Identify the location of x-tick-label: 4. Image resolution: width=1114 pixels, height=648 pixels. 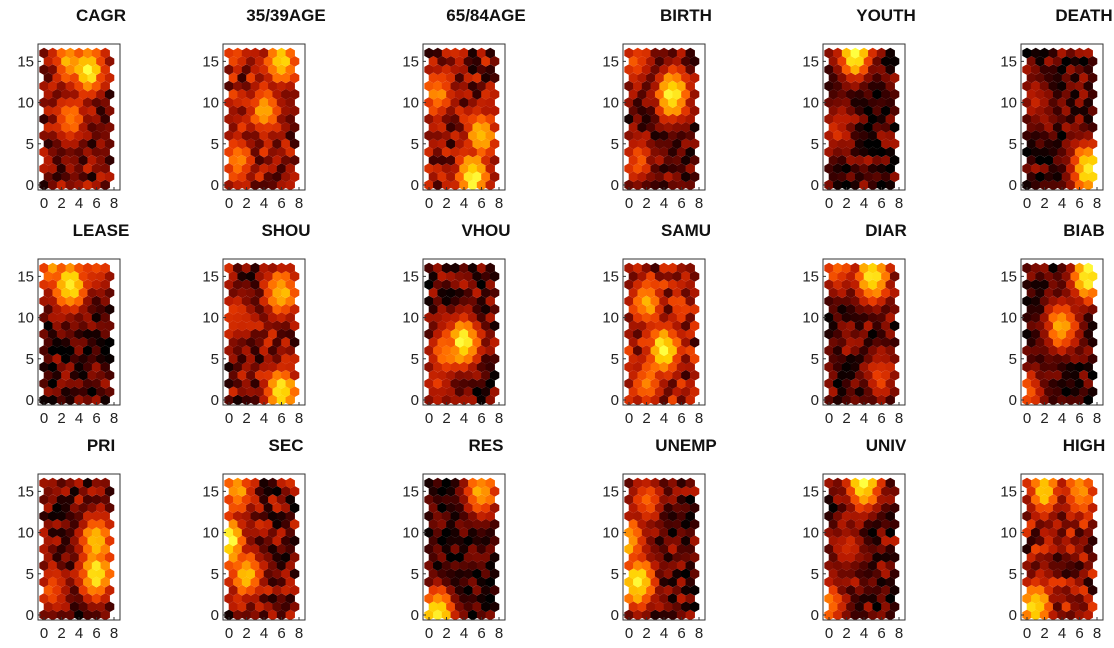
(1062, 203).